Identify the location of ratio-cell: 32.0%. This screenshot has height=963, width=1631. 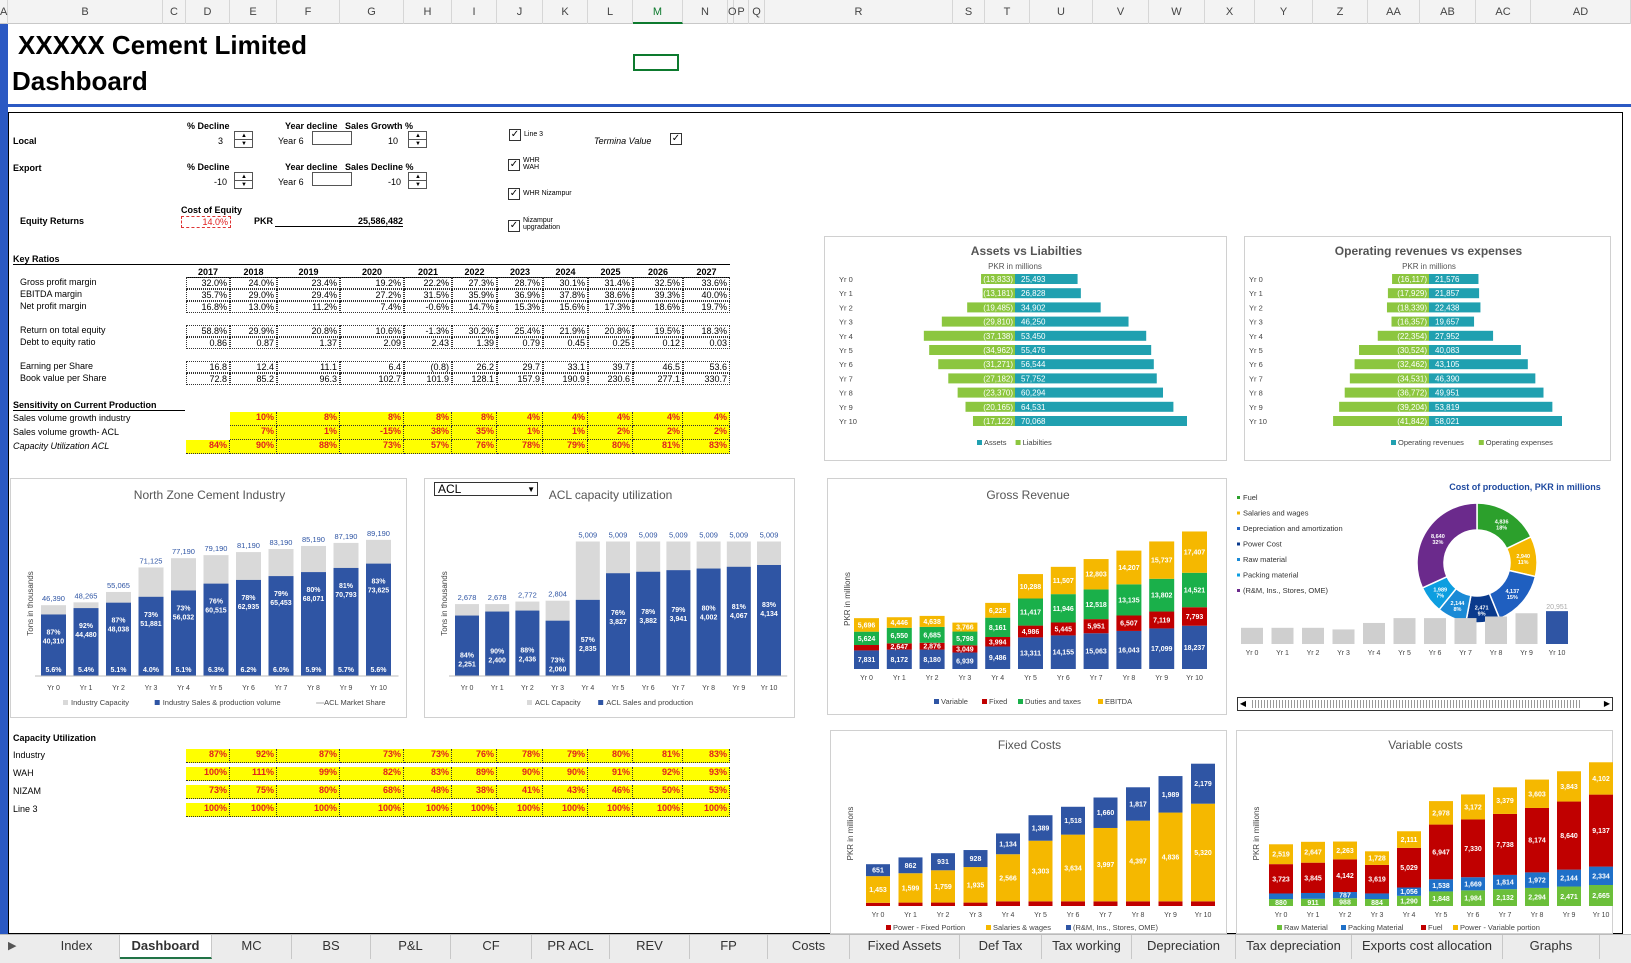
(208, 283).